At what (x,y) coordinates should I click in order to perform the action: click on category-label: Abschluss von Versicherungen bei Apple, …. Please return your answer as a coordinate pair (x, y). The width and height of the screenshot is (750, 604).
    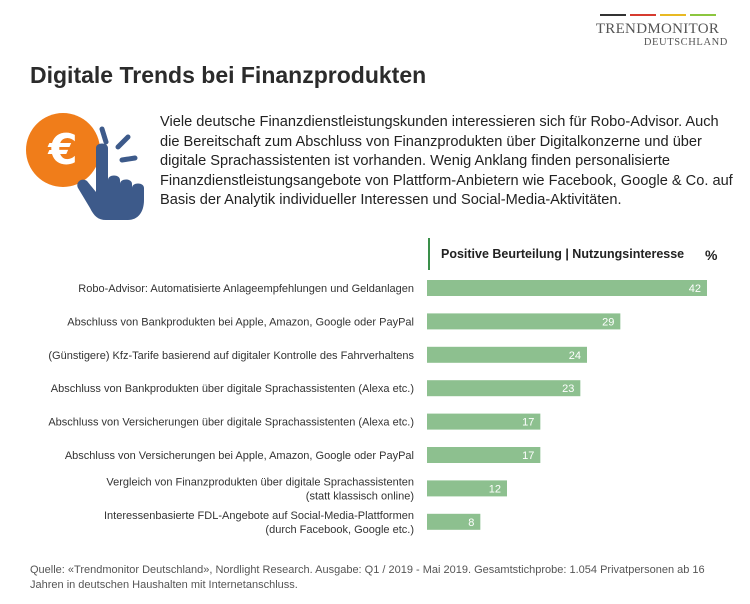
    Looking at the image, I should click on (239, 456).